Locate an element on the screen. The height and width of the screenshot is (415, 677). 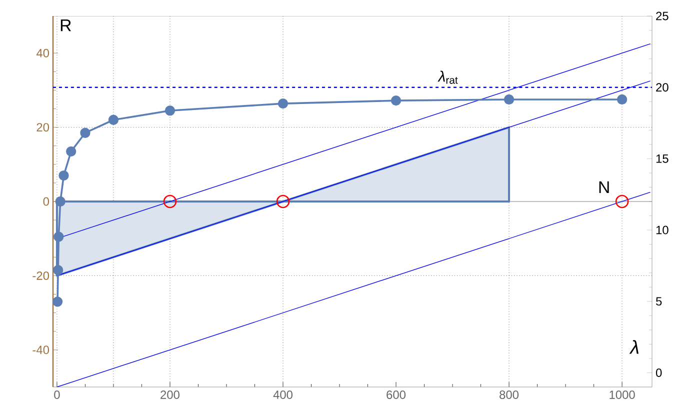
x-tick-label: 1000 is located at coordinates (622, 394).